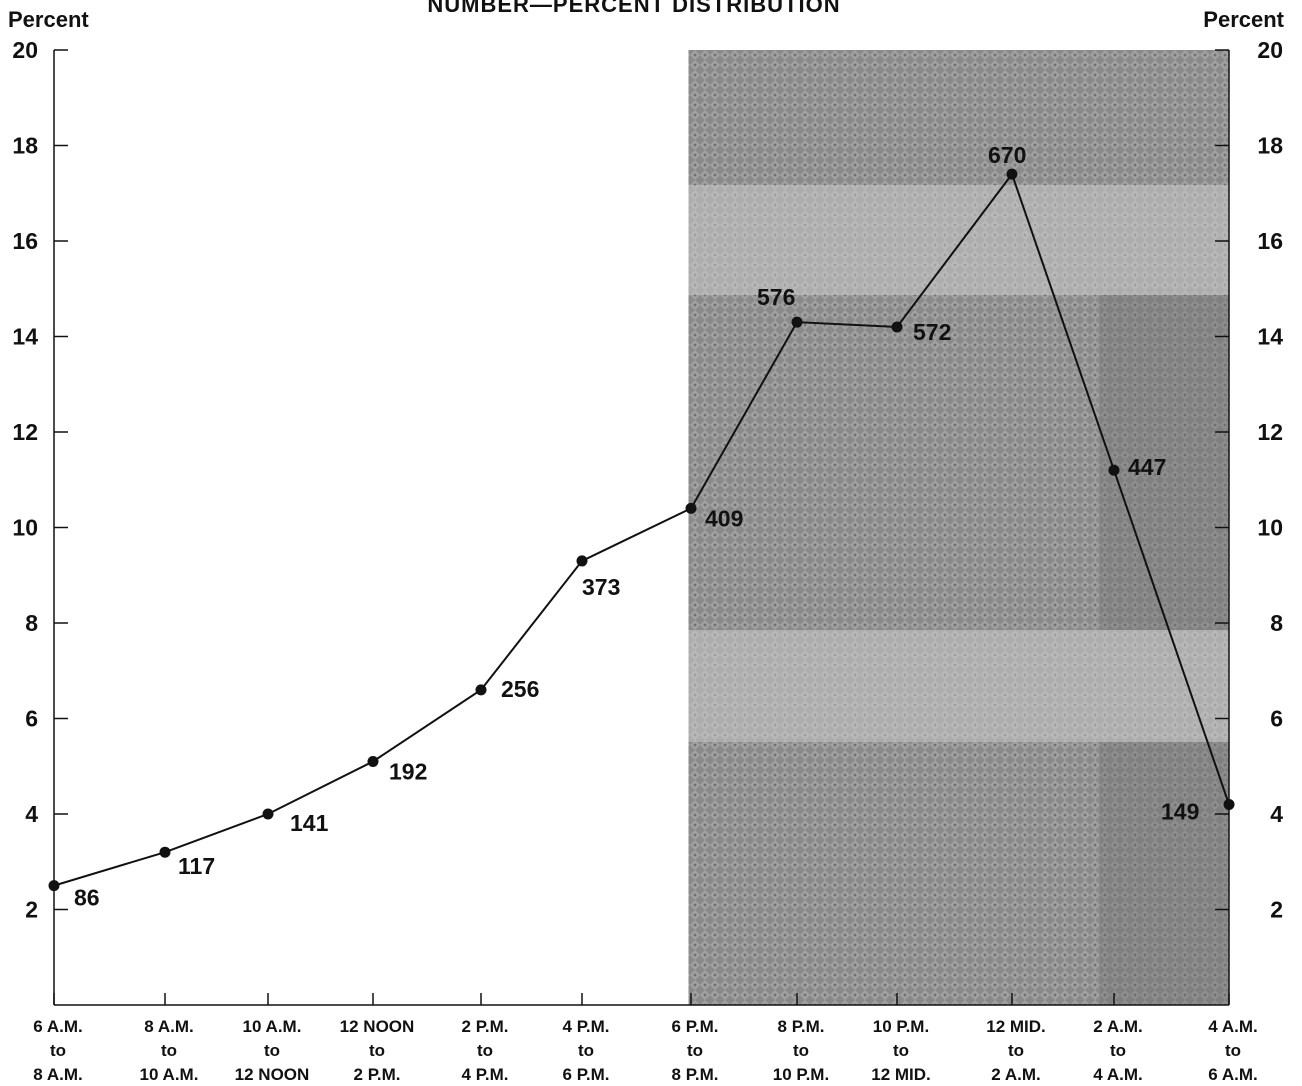 The height and width of the screenshot is (1086, 1302). Describe the element at coordinates (1276, 623) in the screenshot. I see `y-tick-label-right: 8` at that location.